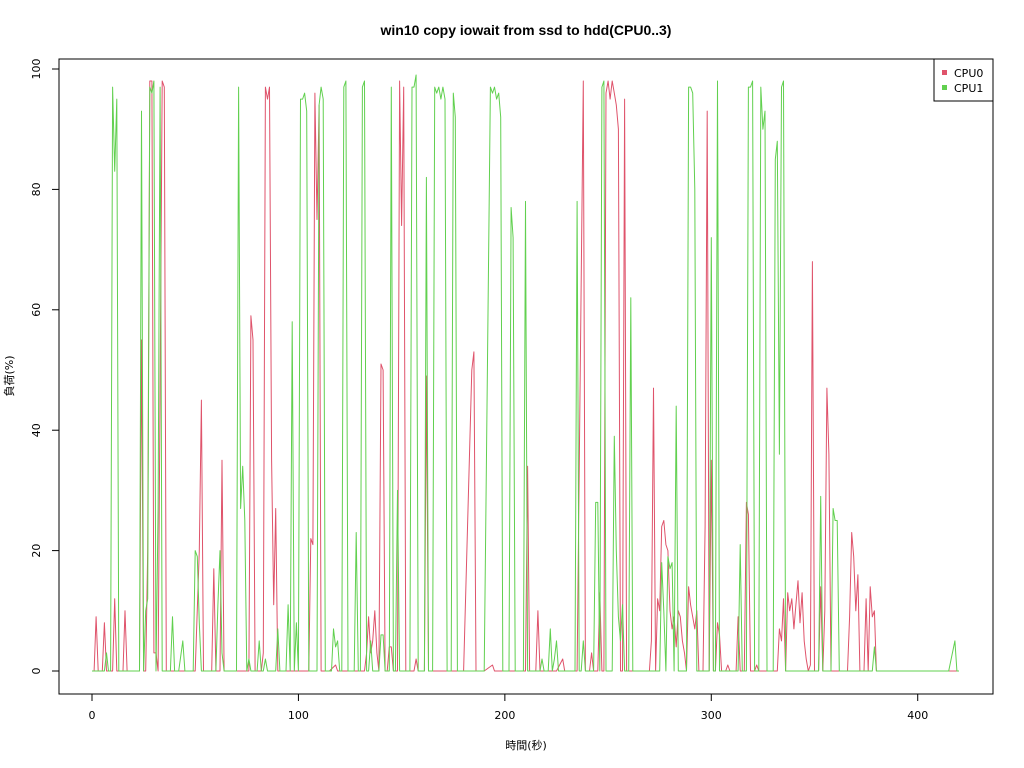  What do you see at coordinates (9, 375) in the screenshot?
I see `y-axis-label: 負荷(%)` at bounding box center [9, 375].